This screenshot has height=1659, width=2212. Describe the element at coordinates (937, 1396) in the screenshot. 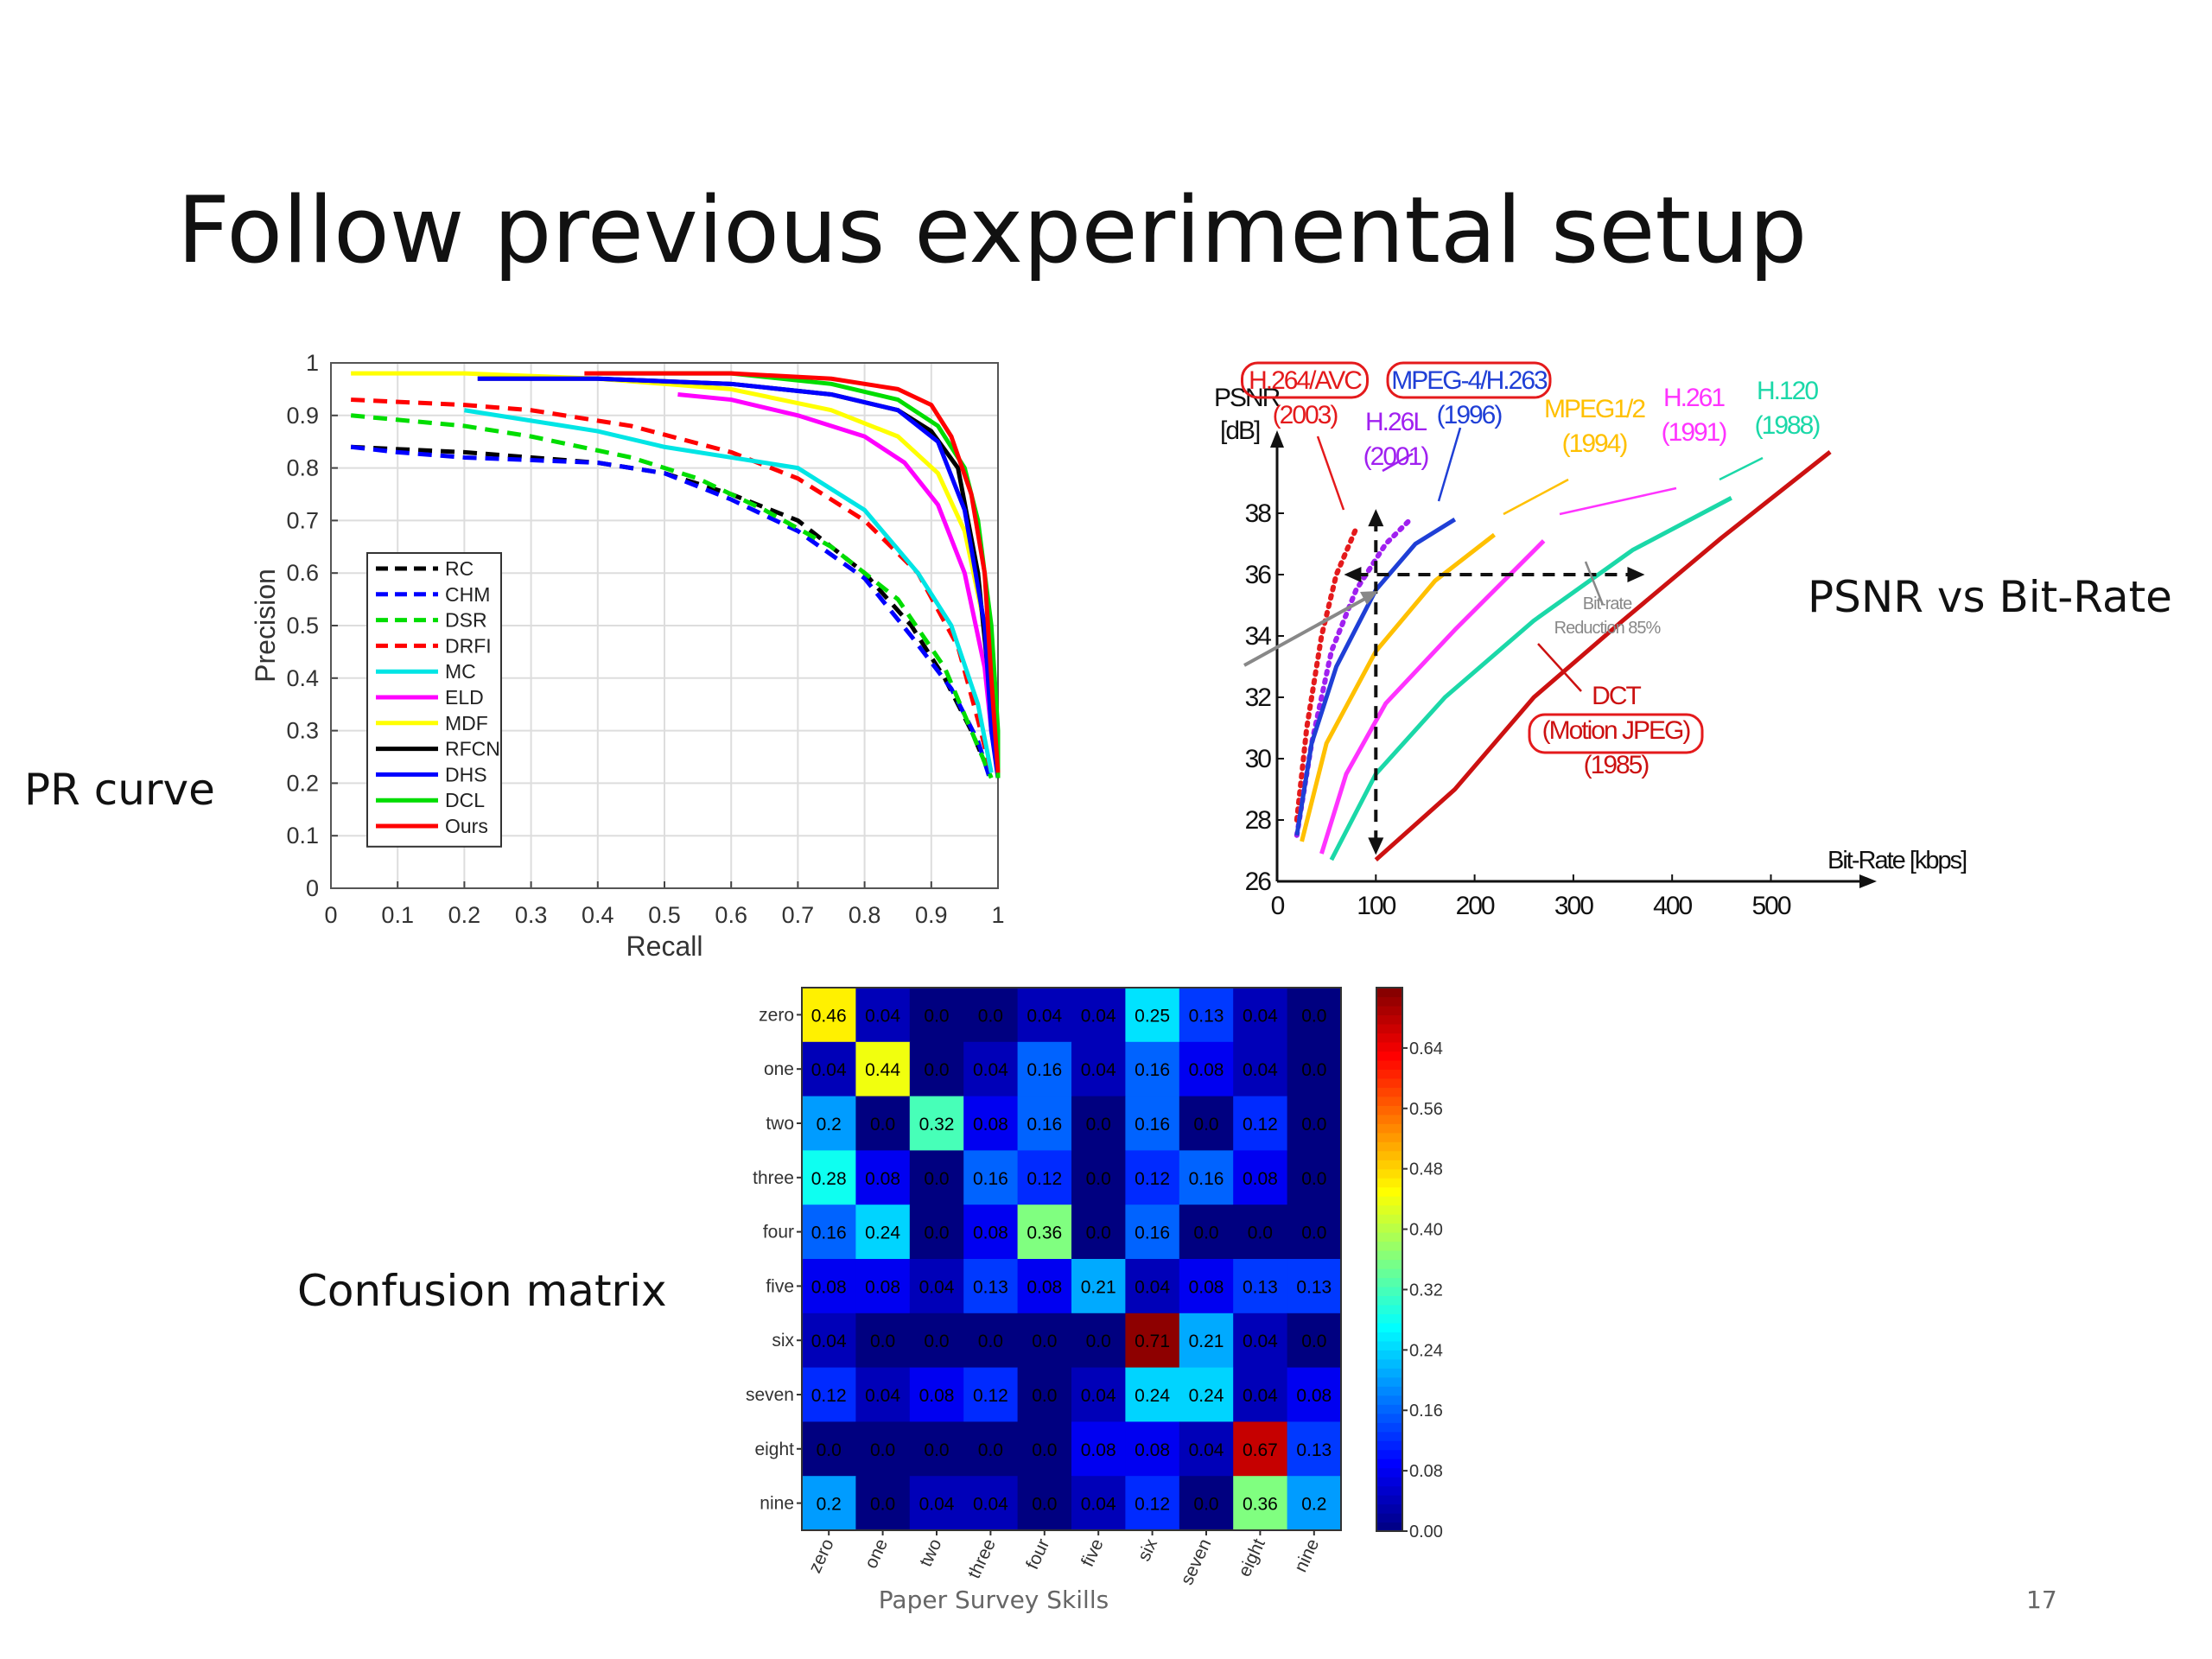

I see `cm-cell-label: 0.08` at that location.